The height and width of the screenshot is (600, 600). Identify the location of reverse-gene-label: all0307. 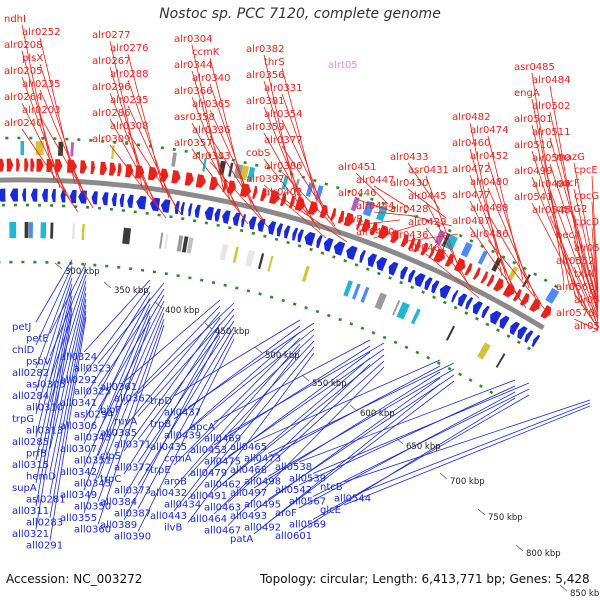
(78, 449).